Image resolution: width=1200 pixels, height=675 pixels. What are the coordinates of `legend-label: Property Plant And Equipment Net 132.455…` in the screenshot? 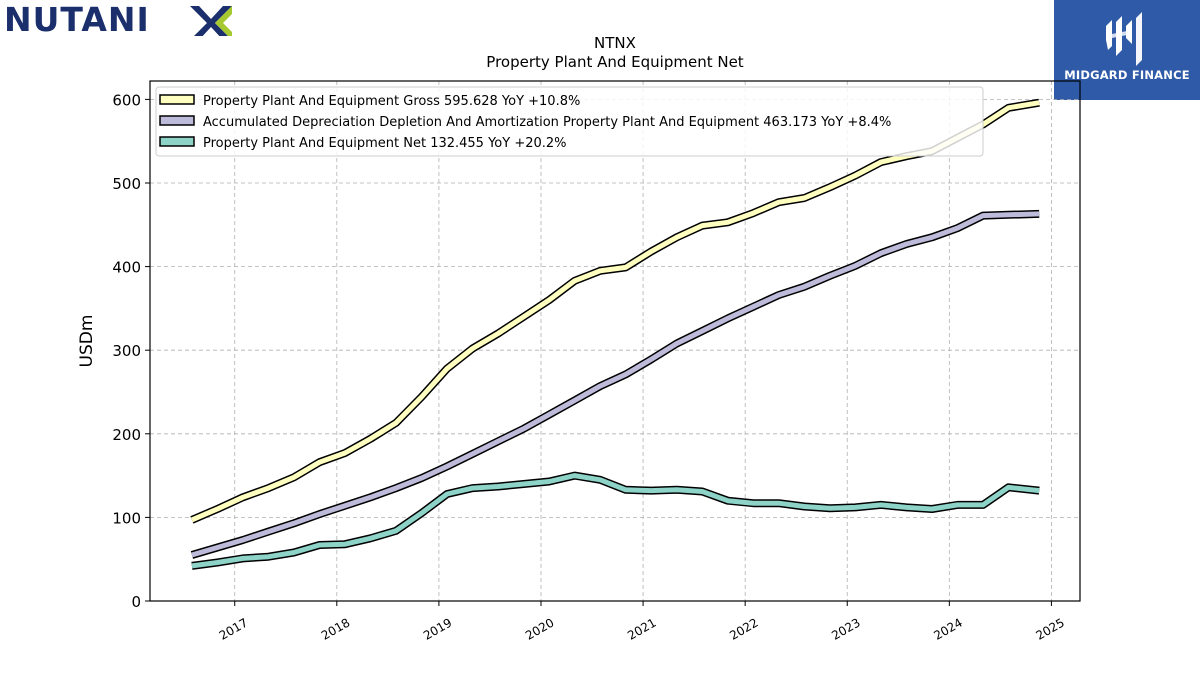 It's located at (385, 143).